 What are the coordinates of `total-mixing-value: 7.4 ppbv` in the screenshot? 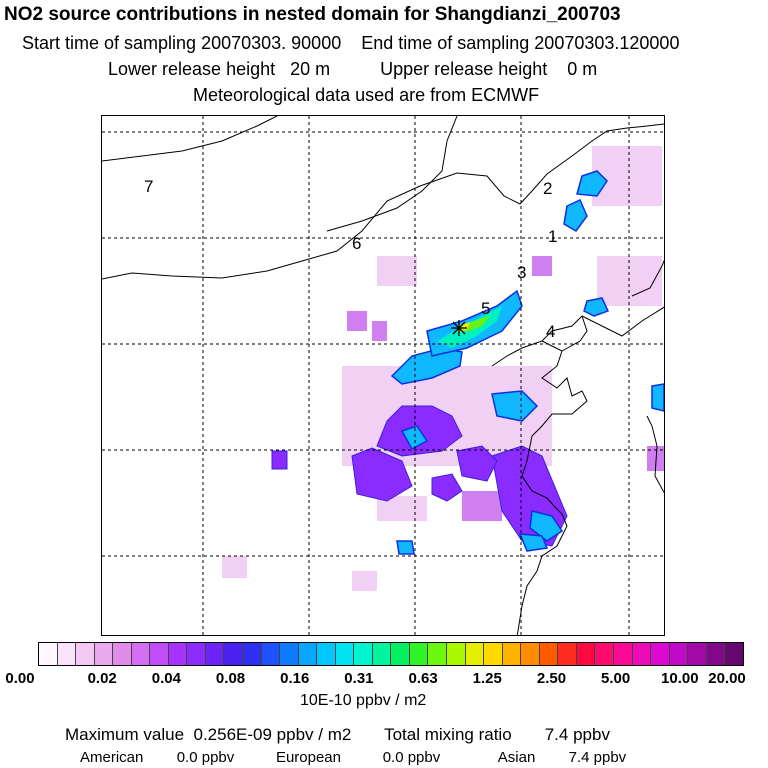 It's located at (577, 734).